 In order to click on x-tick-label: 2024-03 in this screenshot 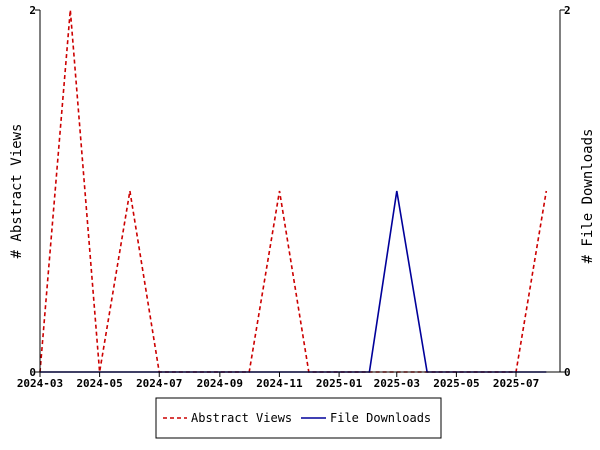, I will do `click(40, 383)`.